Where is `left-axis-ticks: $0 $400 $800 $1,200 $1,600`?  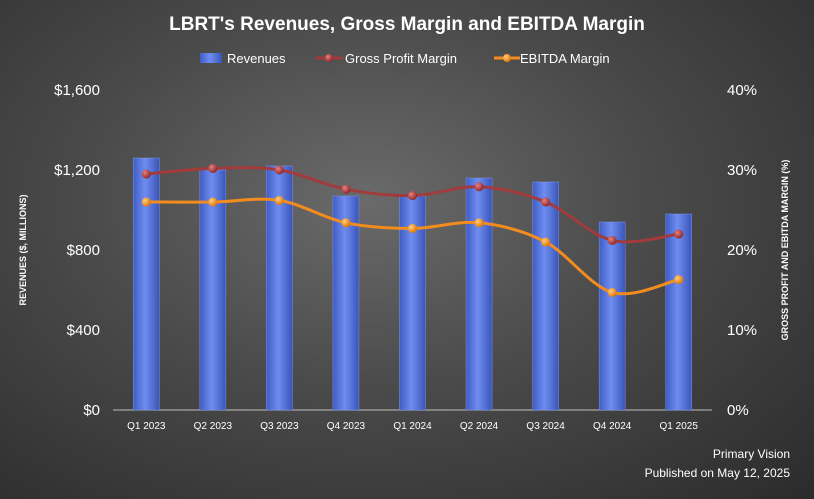 left-axis-ticks: $0 $400 $800 $1,200 $1,600 is located at coordinates (77, 250).